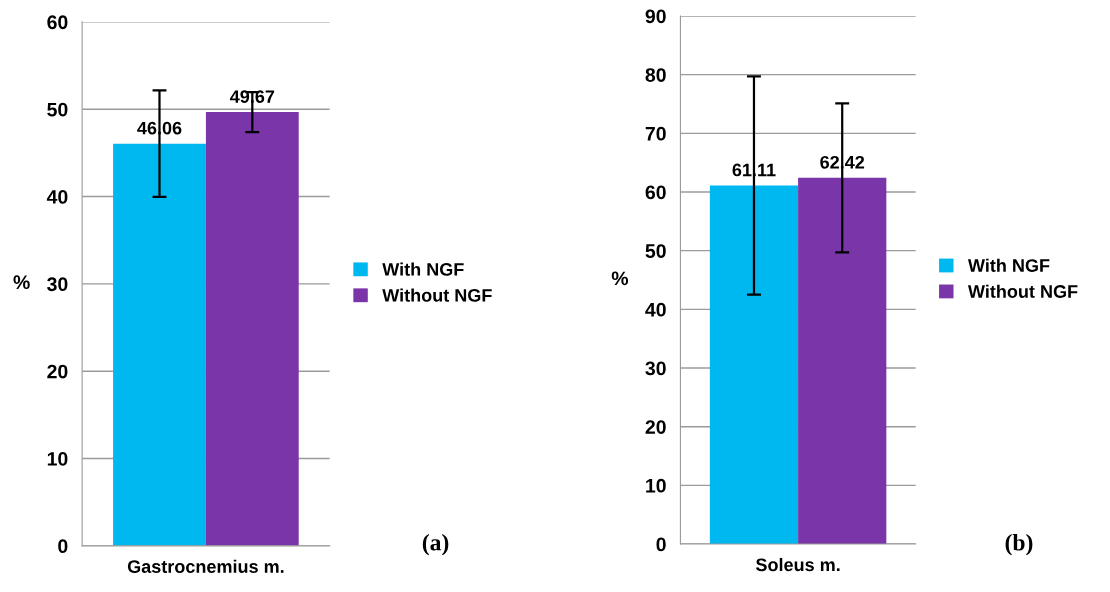 Image resolution: width=1110 pixels, height=592 pixels. Describe the element at coordinates (205, 566) in the screenshot. I see `x-tick-label: Gastrocnemius m.` at that location.